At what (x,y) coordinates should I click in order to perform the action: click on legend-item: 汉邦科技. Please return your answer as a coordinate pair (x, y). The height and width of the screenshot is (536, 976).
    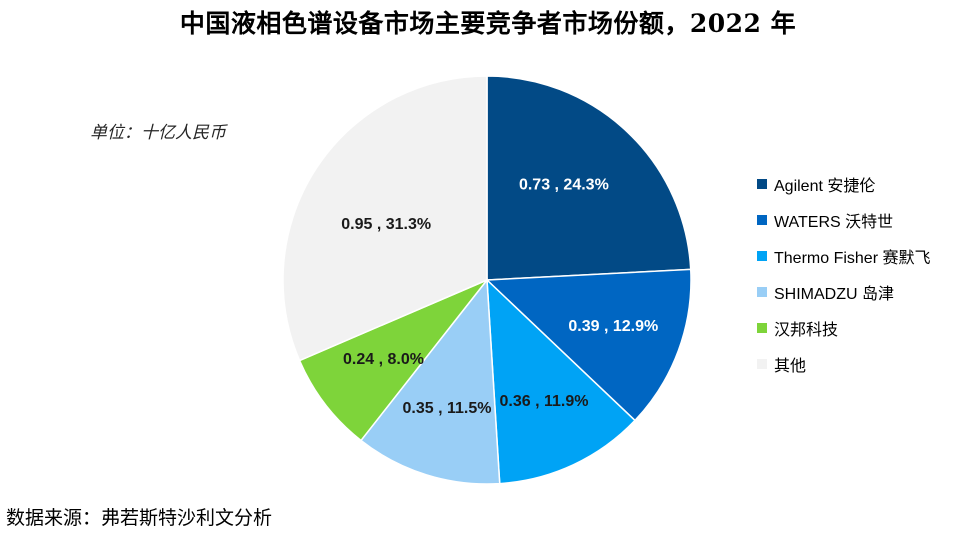
    Looking at the image, I should click on (843, 328).